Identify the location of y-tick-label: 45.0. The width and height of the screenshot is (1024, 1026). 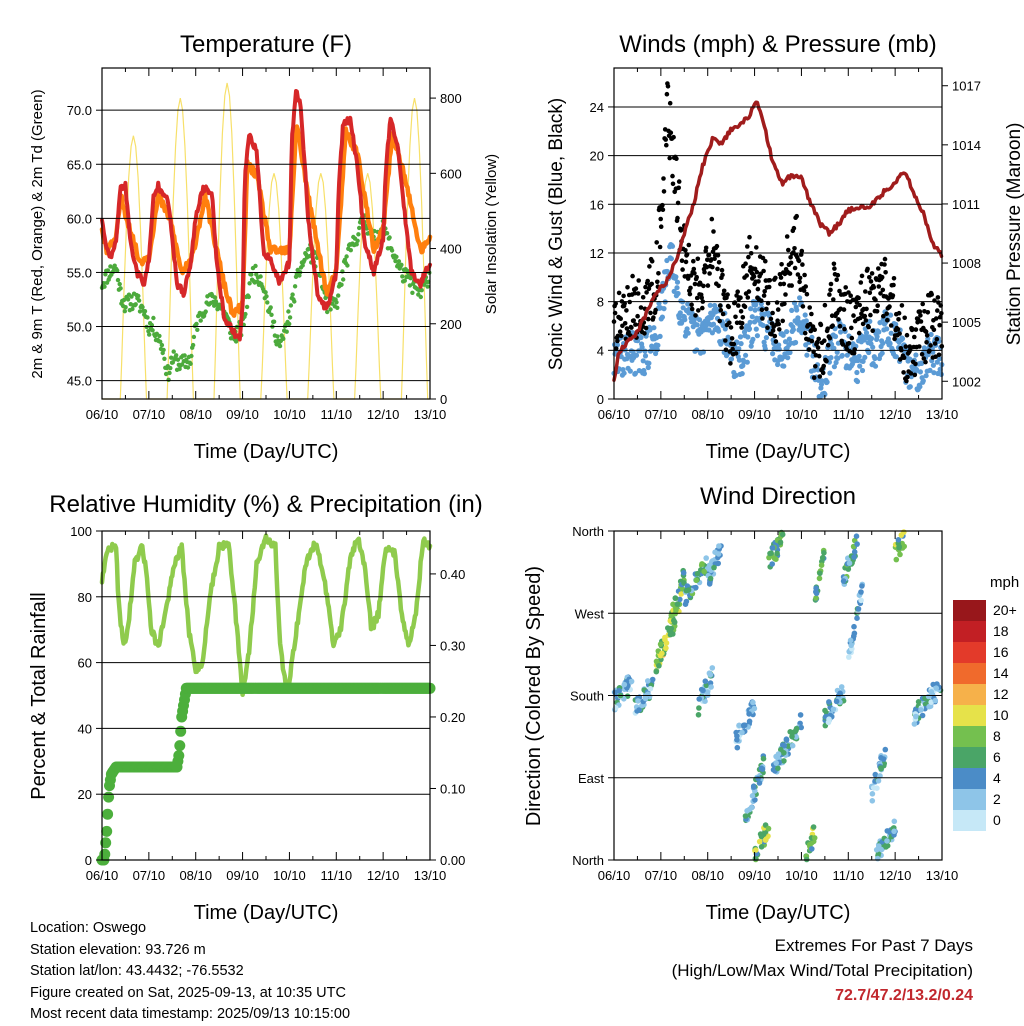
(79, 381).